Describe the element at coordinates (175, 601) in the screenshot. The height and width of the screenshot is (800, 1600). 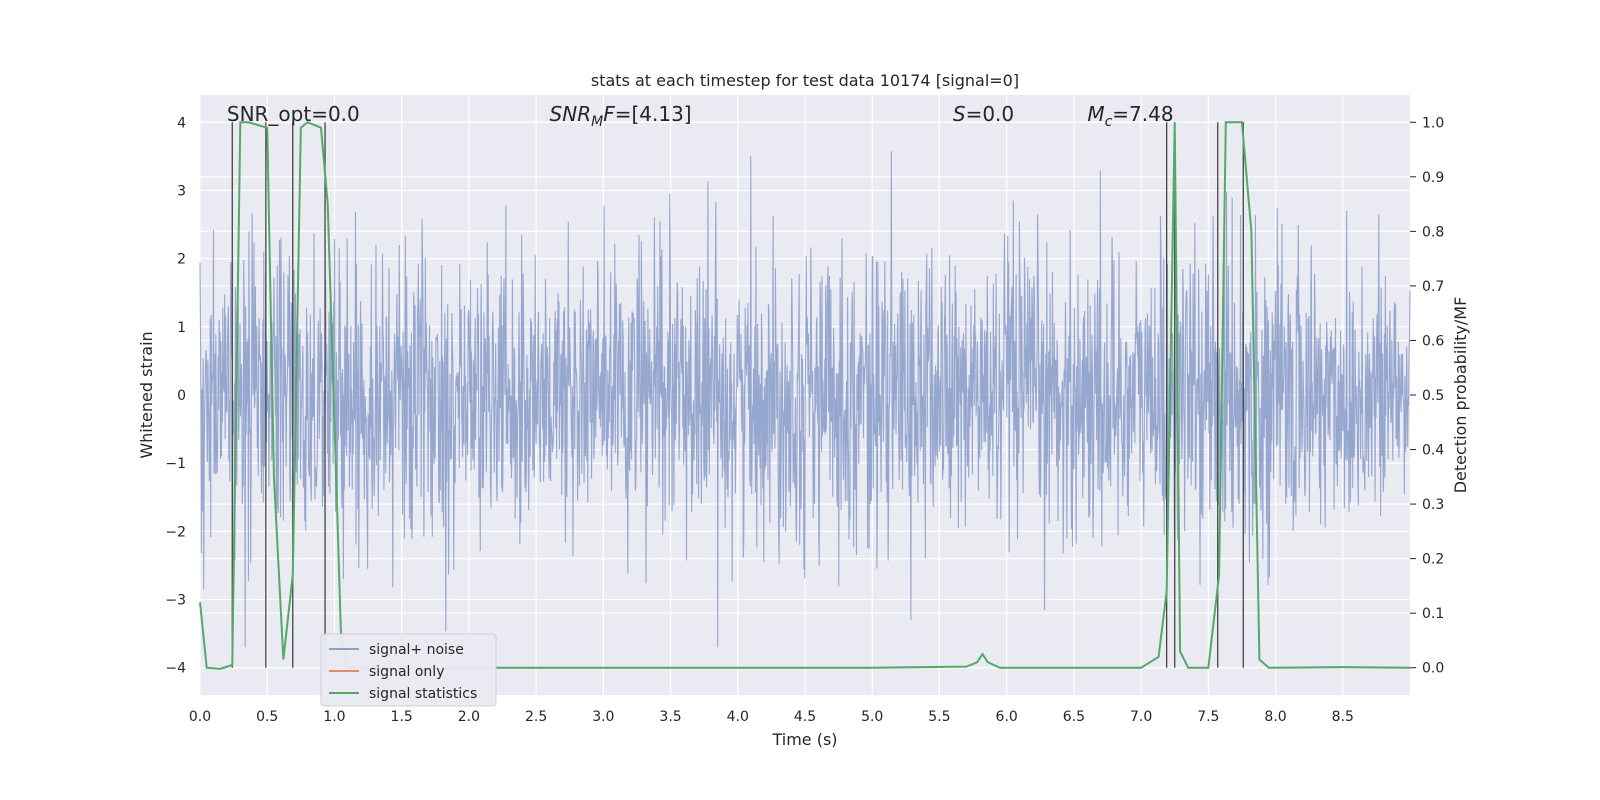
I see `y-tick-label: −3` at that location.